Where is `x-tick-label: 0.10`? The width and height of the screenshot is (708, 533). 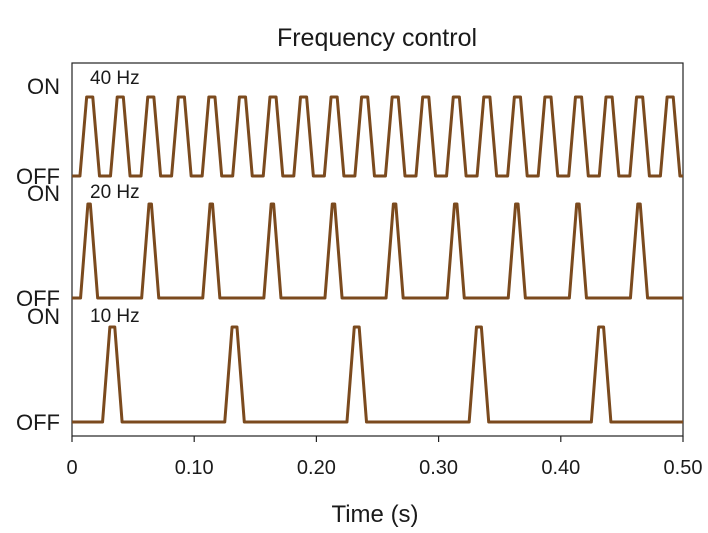 x-tick-label: 0.10 is located at coordinates (194, 468).